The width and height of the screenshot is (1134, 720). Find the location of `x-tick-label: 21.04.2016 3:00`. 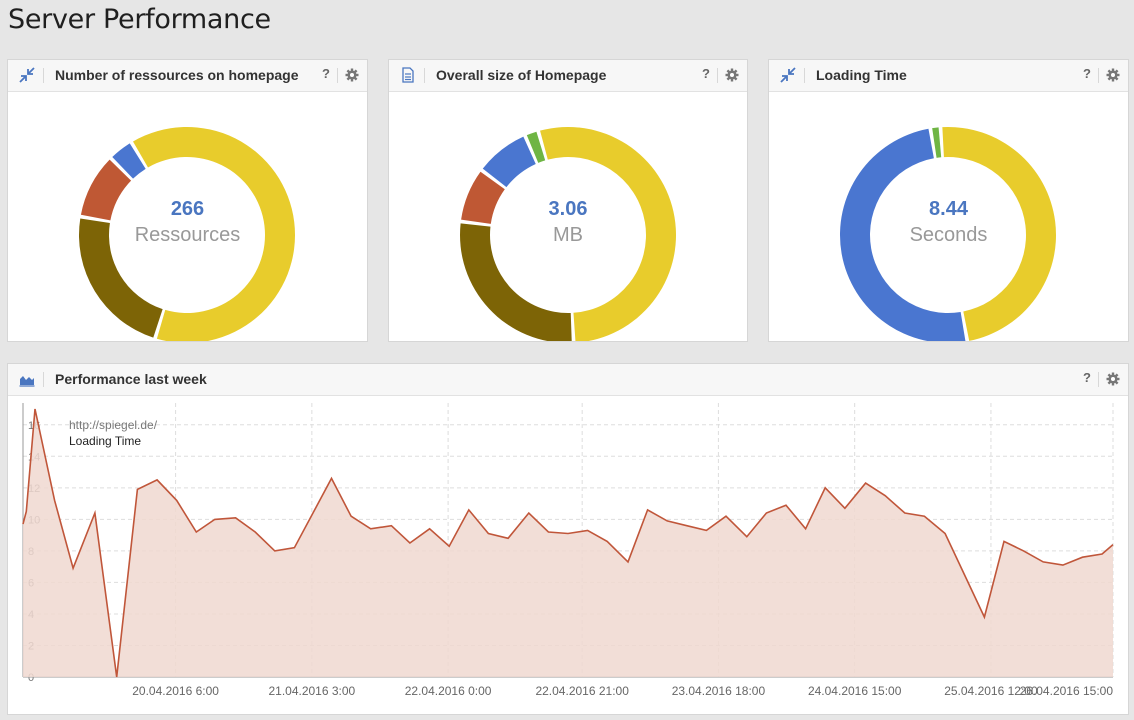

x-tick-label: 21.04.2016 3:00 is located at coordinates (311, 691).